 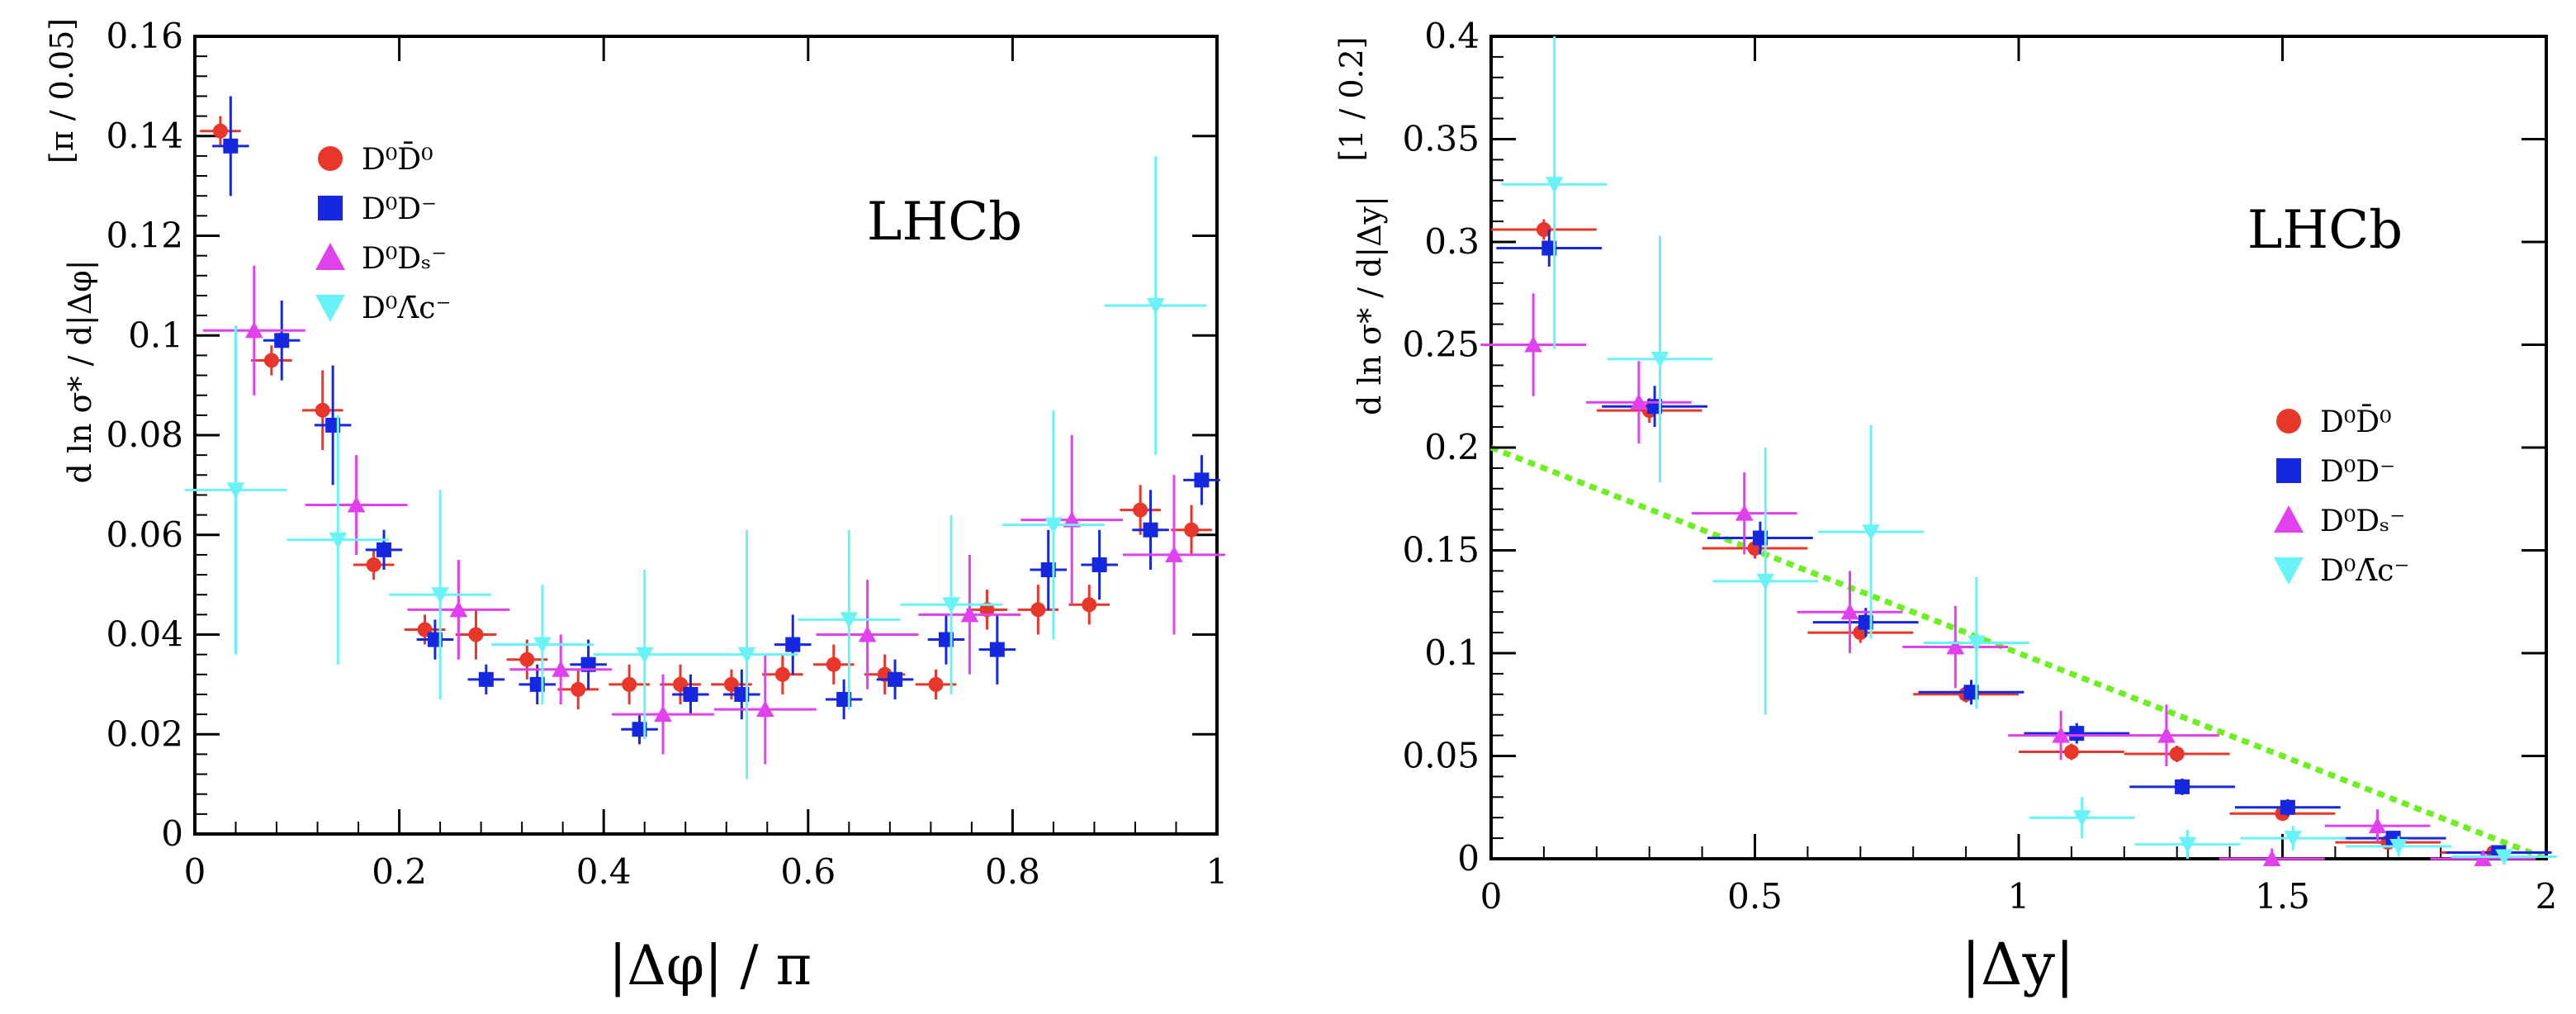 What do you see at coordinates (2356, 421) in the screenshot?
I see `legend-label: D⁰D̄⁰` at bounding box center [2356, 421].